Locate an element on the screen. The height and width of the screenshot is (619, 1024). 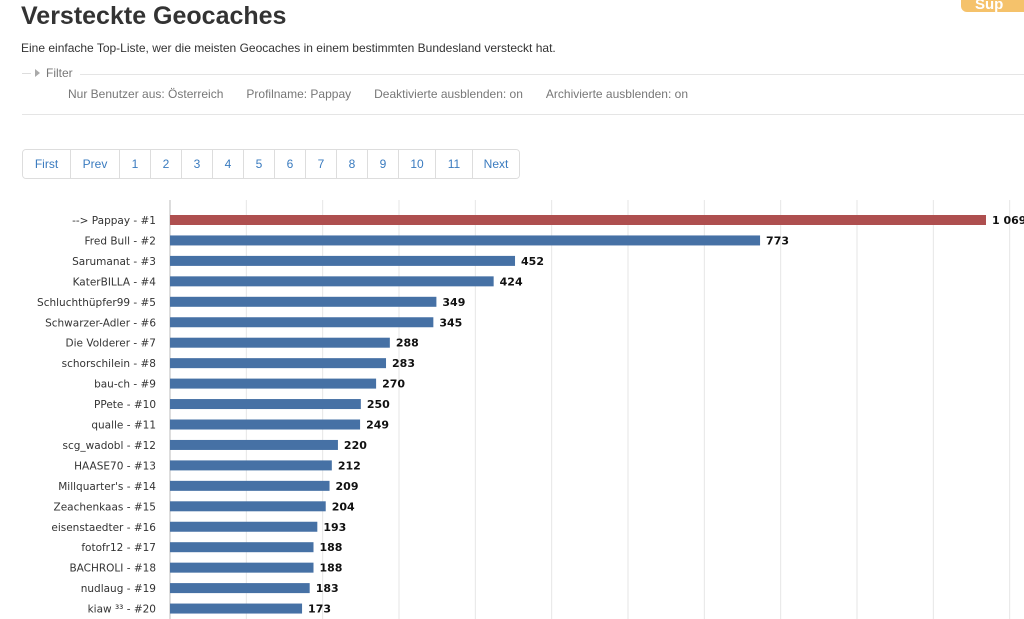
chart-category-label: bau-ch - #9 is located at coordinates (125, 385).